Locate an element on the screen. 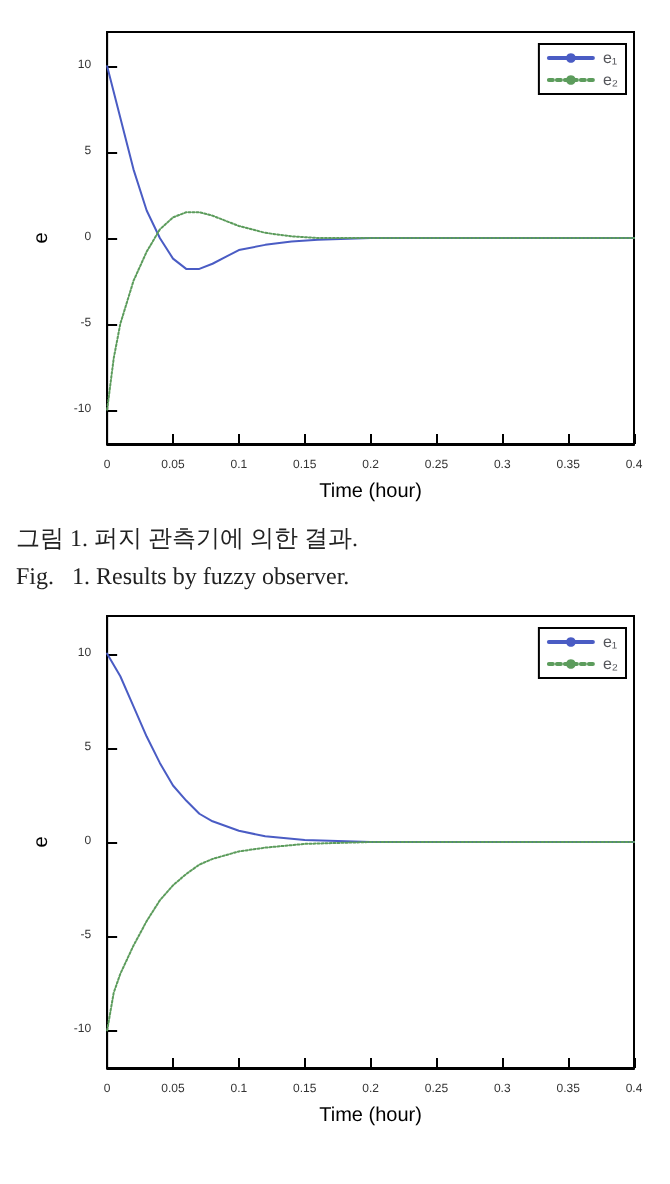  caption: Fig. 1. Results by fuzzy observer. is located at coordinates (184, 577).